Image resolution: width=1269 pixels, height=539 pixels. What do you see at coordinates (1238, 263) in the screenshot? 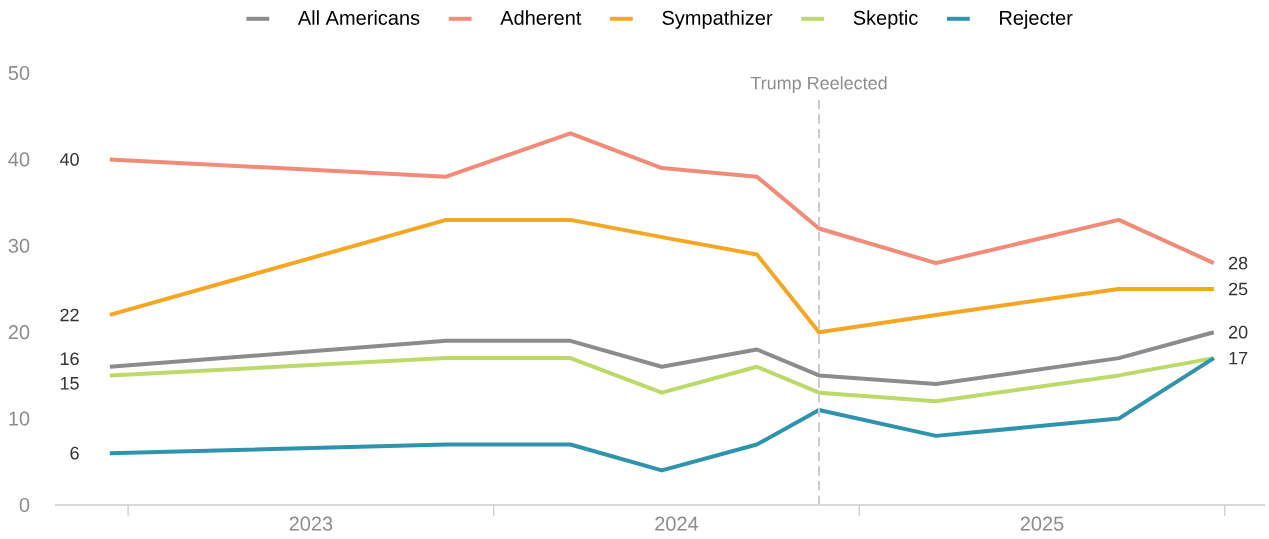
I see `data-label: 28` at bounding box center [1238, 263].